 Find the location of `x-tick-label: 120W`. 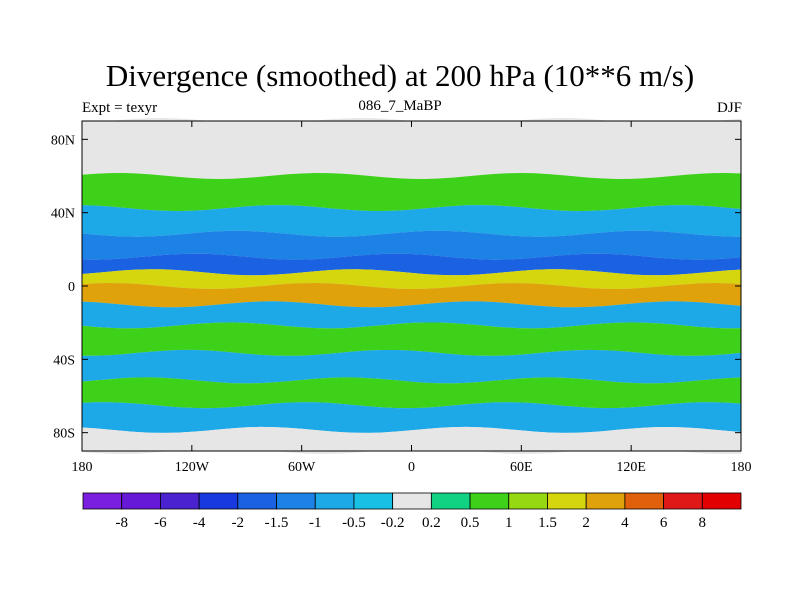

x-tick-label: 120W is located at coordinates (192, 467).